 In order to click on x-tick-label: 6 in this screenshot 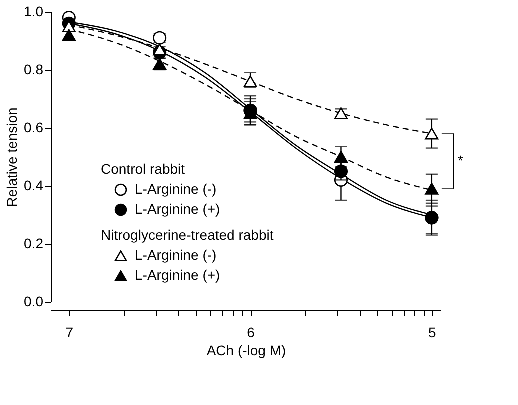, I will do `click(251, 332)`.